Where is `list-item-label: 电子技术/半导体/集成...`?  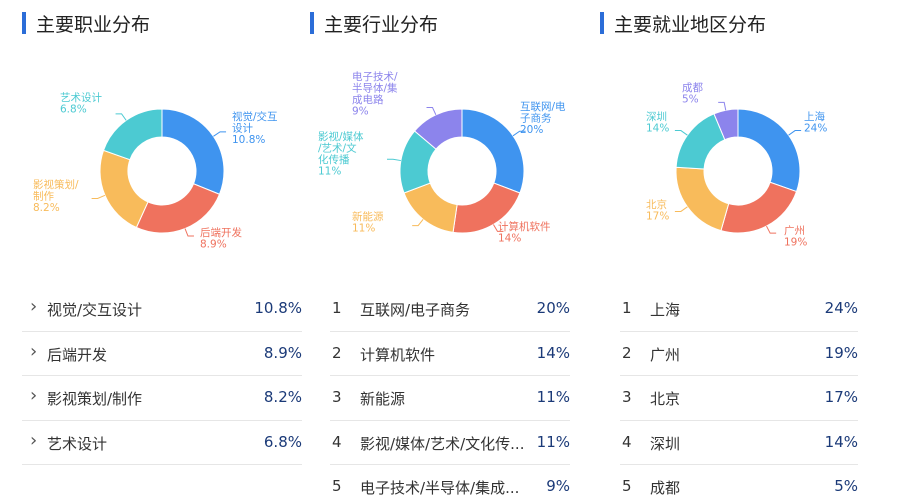 list-item-label: 电子技术/半导体/集成... is located at coordinates (440, 488).